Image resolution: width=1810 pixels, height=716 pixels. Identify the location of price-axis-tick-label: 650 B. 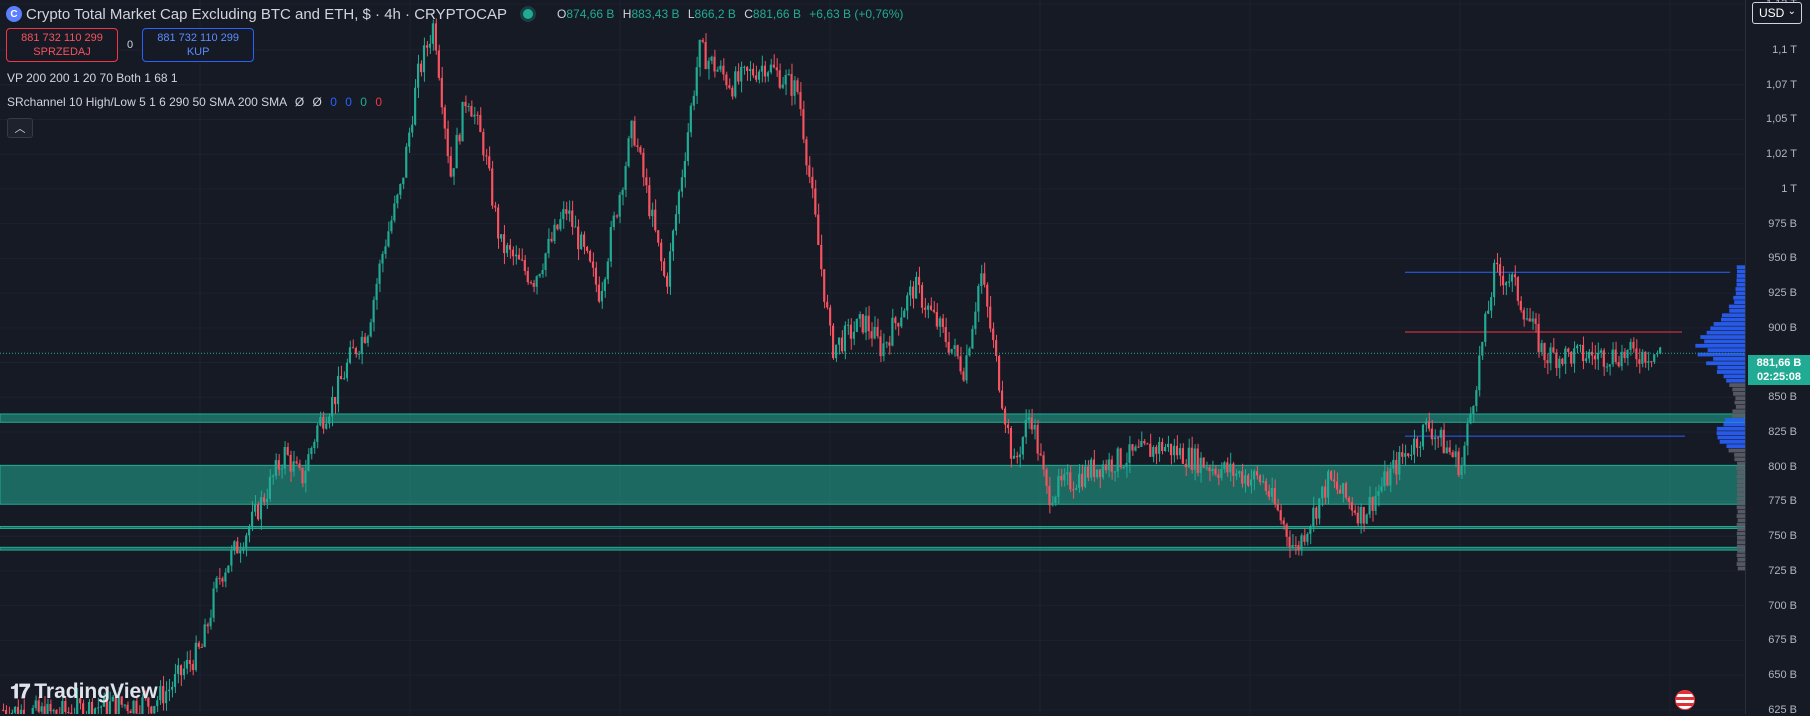
(1782, 675).